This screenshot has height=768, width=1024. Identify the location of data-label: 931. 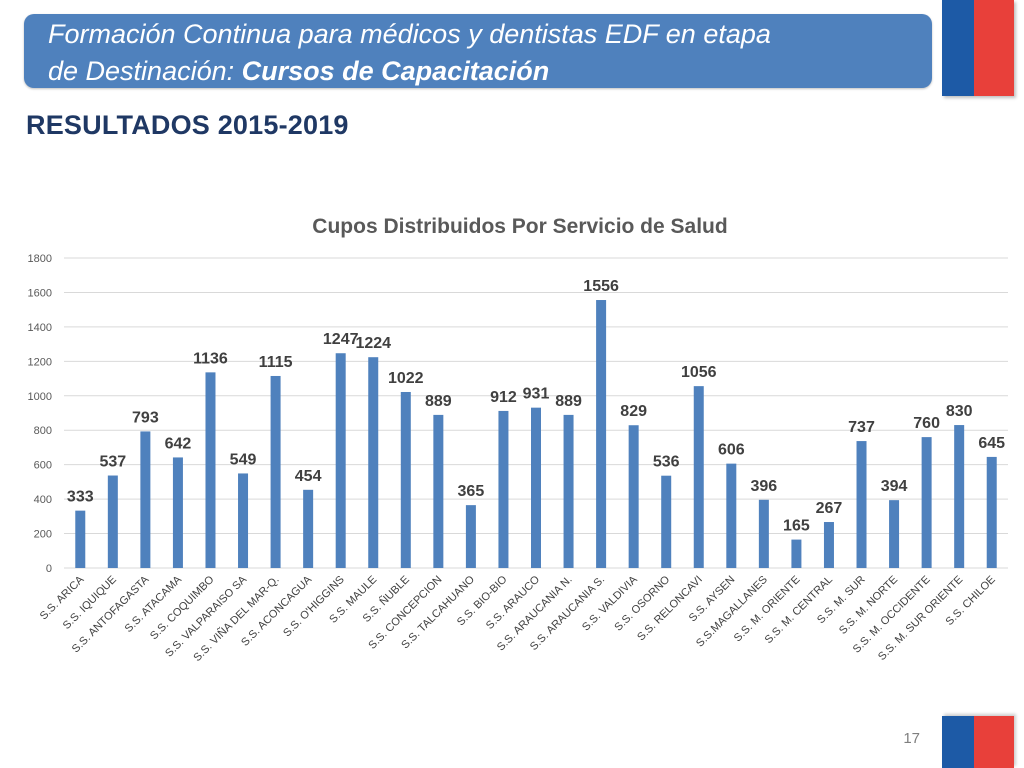
(536, 394).